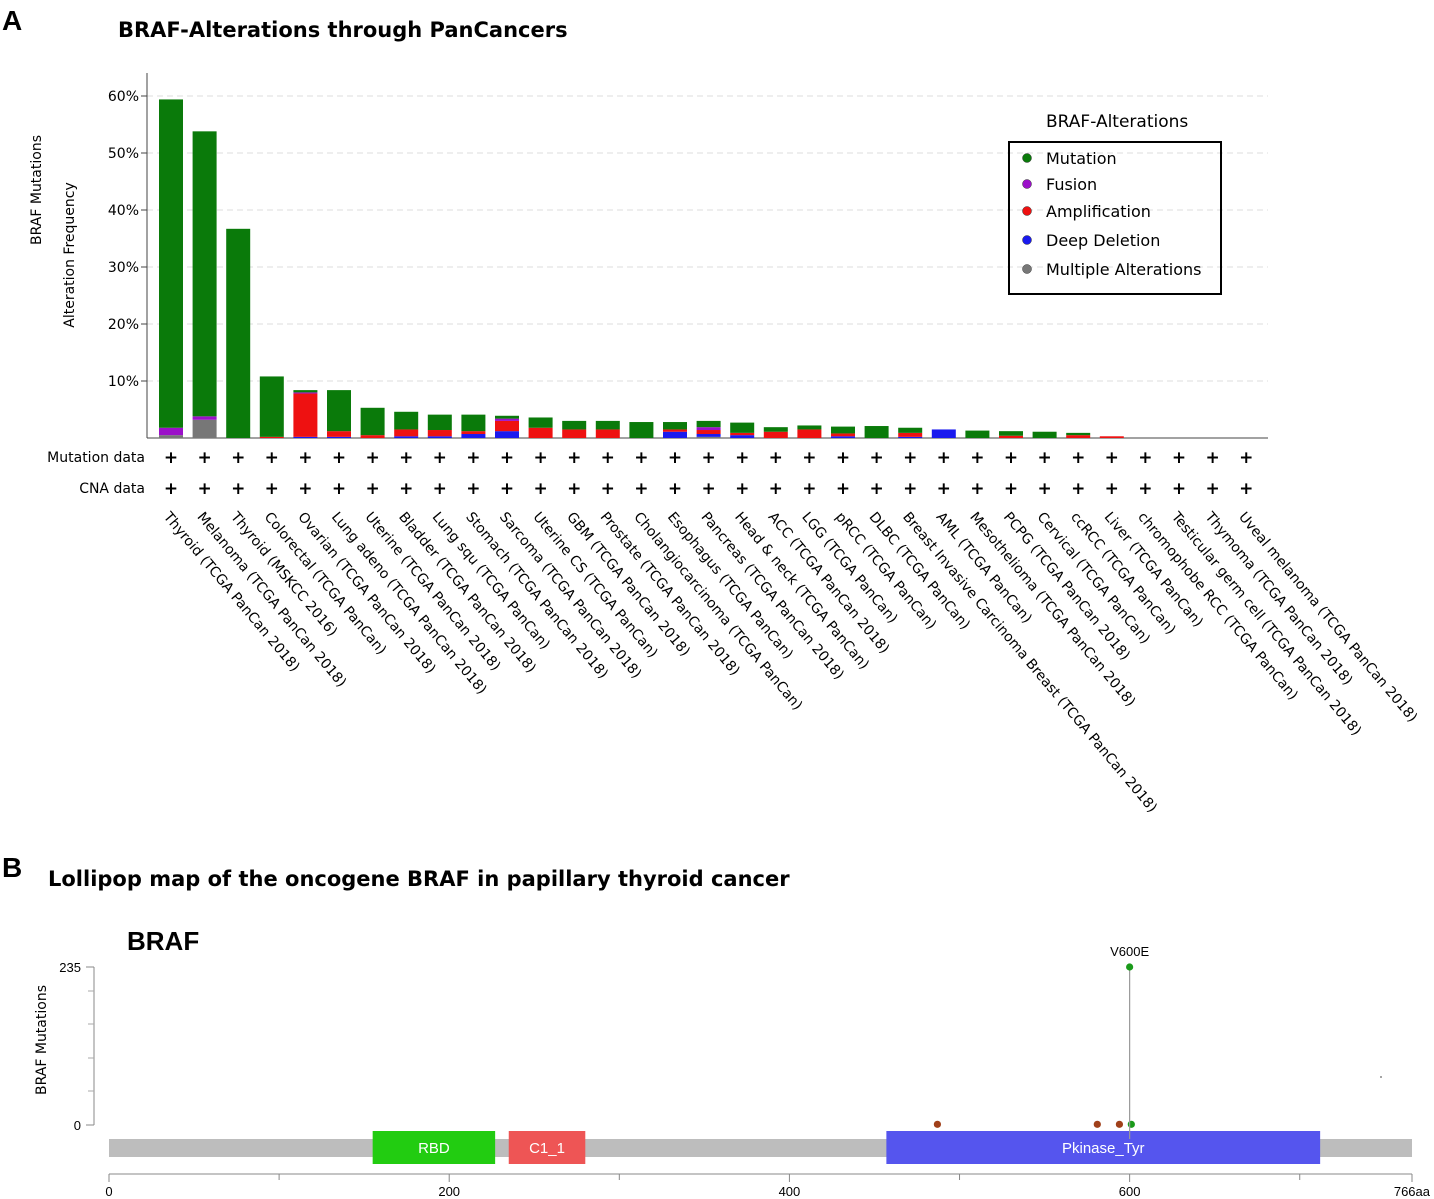  I want to click on bar-stack-cervical-tcga-pancan, so click(1044, 434).